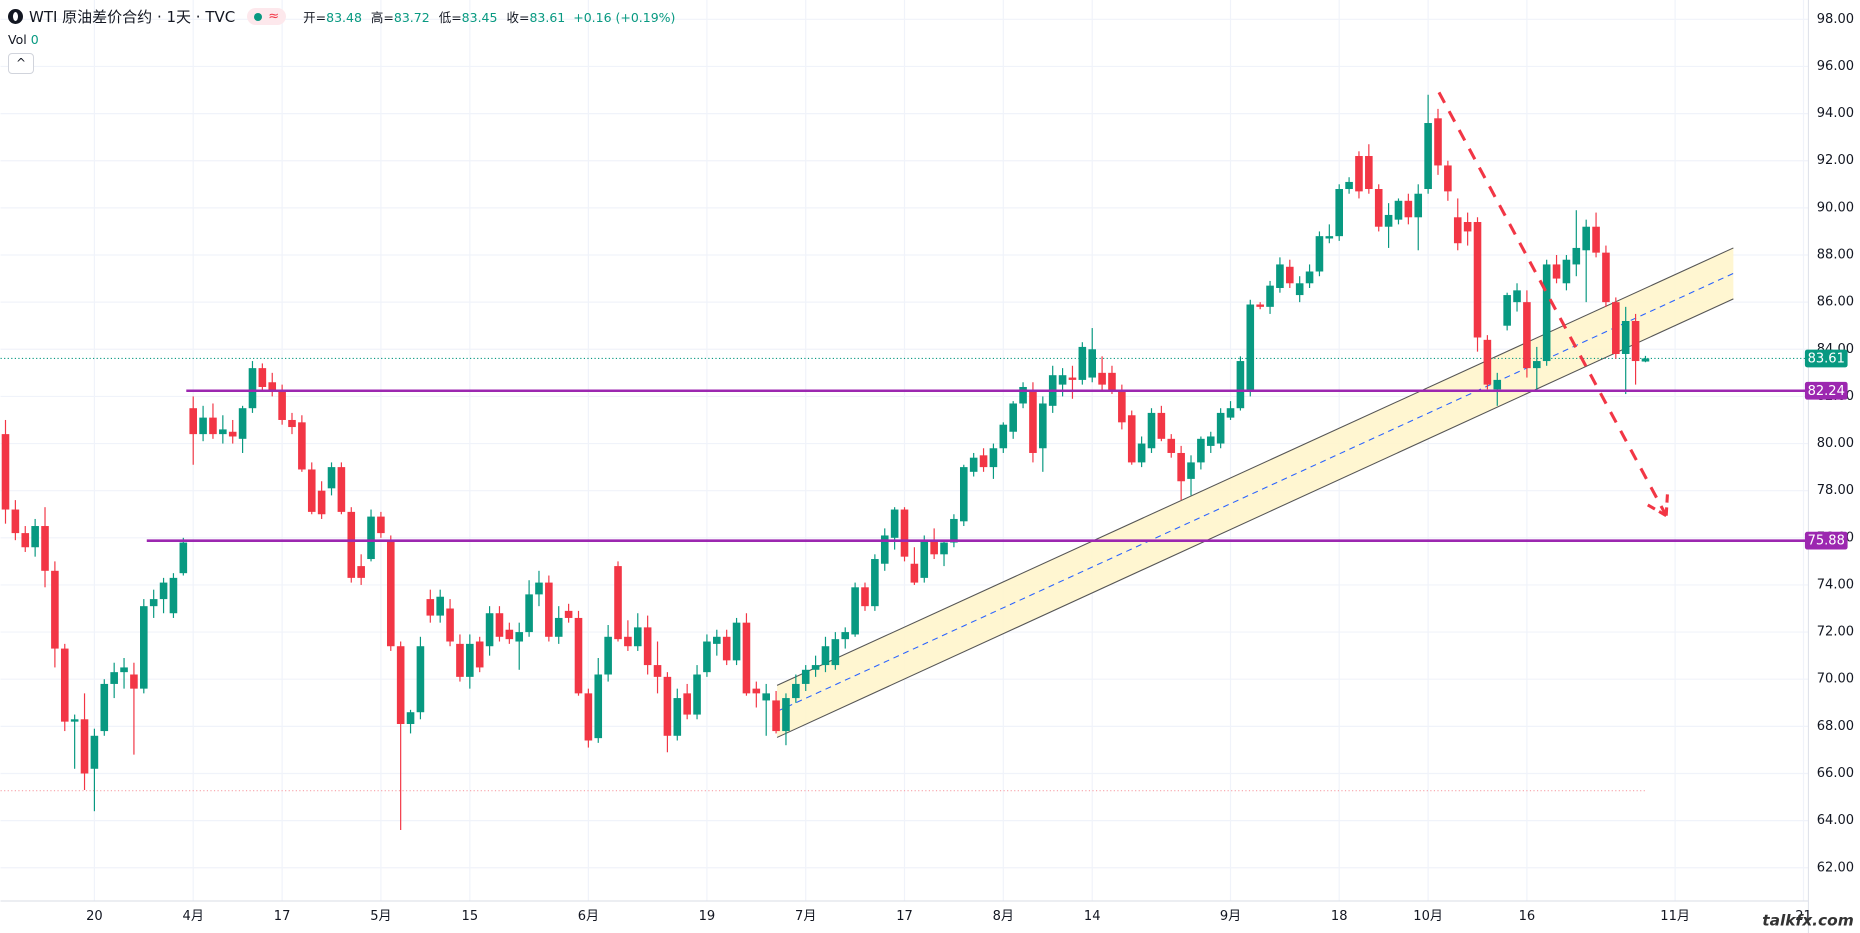 The height and width of the screenshot is (933, 1860). Describe the element at coordinates (1666, 505) in the screenshot. I see `arrow-head` at that location.